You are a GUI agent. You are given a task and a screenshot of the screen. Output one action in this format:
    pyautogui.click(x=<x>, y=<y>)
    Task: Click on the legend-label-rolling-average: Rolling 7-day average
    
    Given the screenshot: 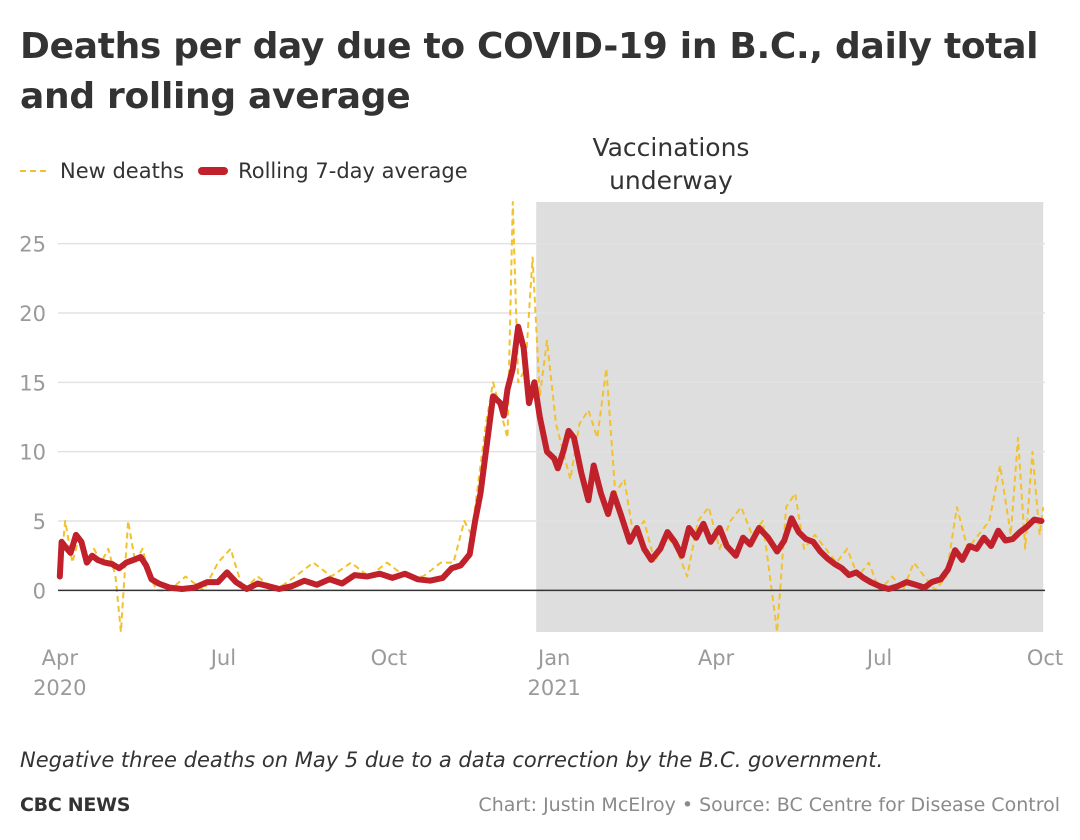 What is the action you would take?
    pyautogui.click(x=353, y=171)
    